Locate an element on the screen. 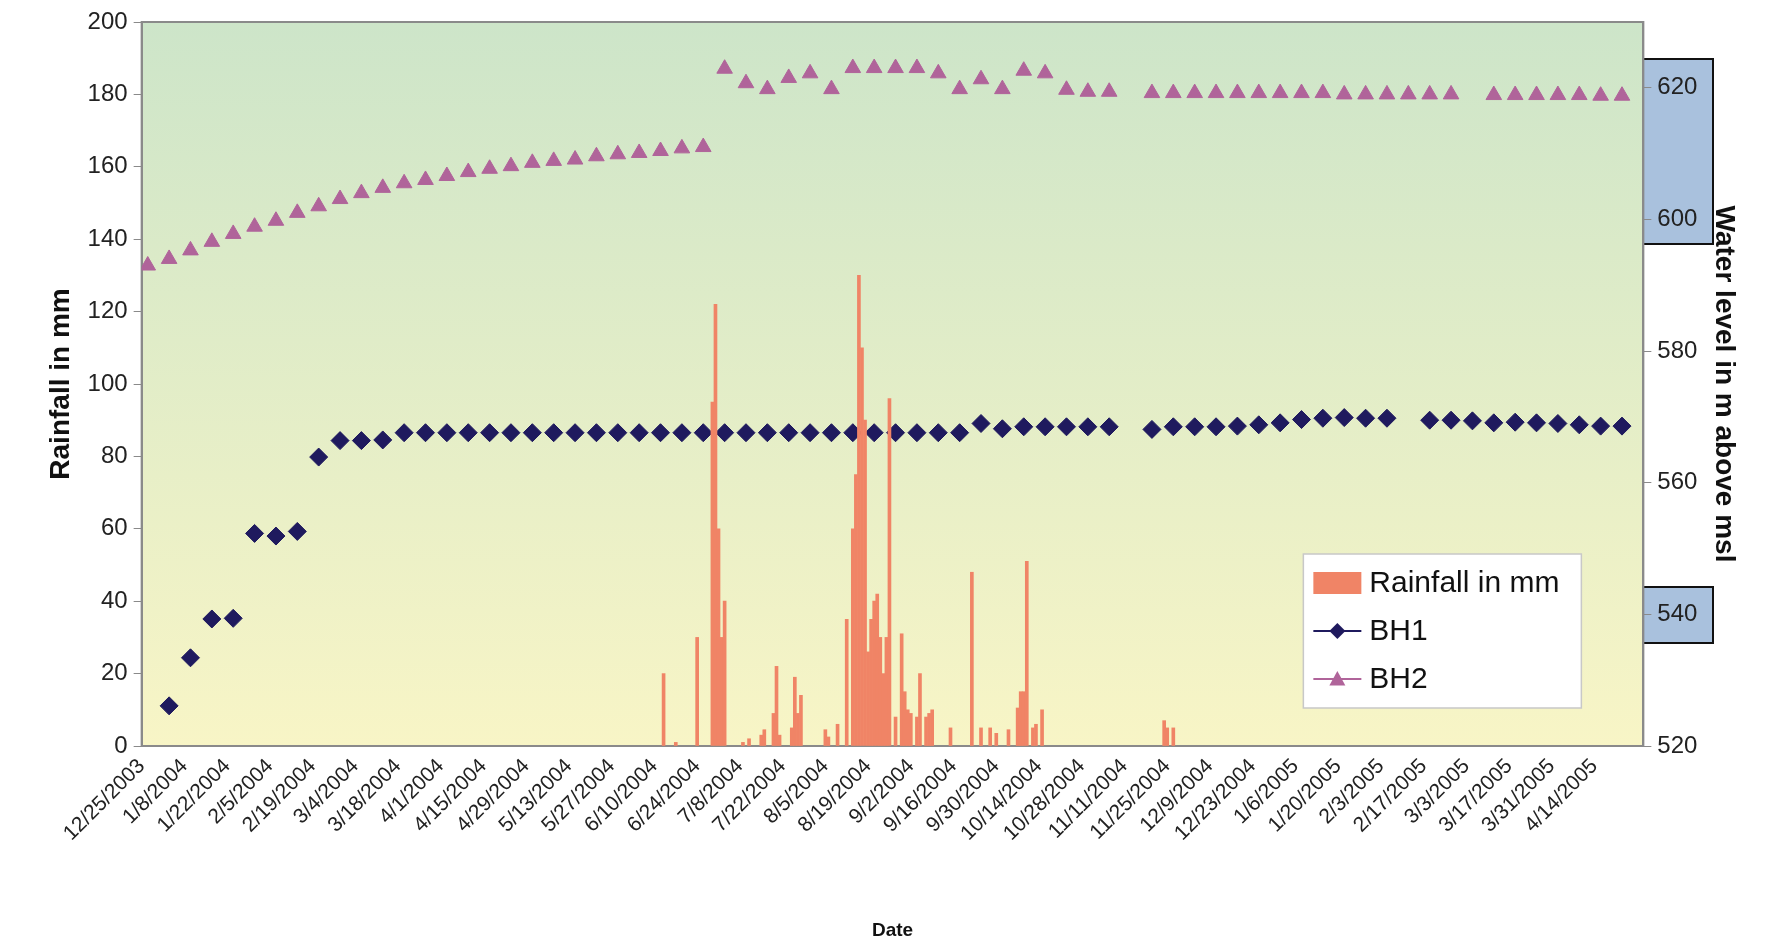  x-axis-title: Date is located at coordinates (892, 929).